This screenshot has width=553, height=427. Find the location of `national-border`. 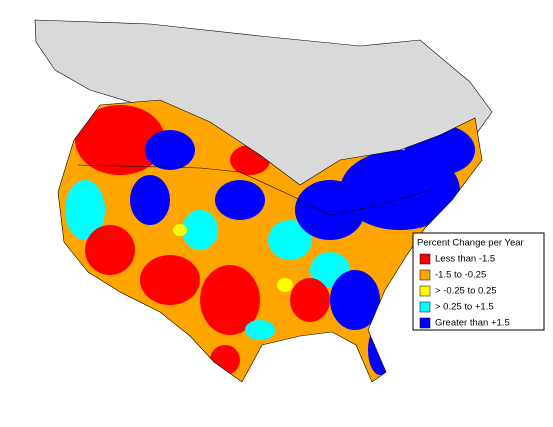

national-border is located at coordinates (254, 190).